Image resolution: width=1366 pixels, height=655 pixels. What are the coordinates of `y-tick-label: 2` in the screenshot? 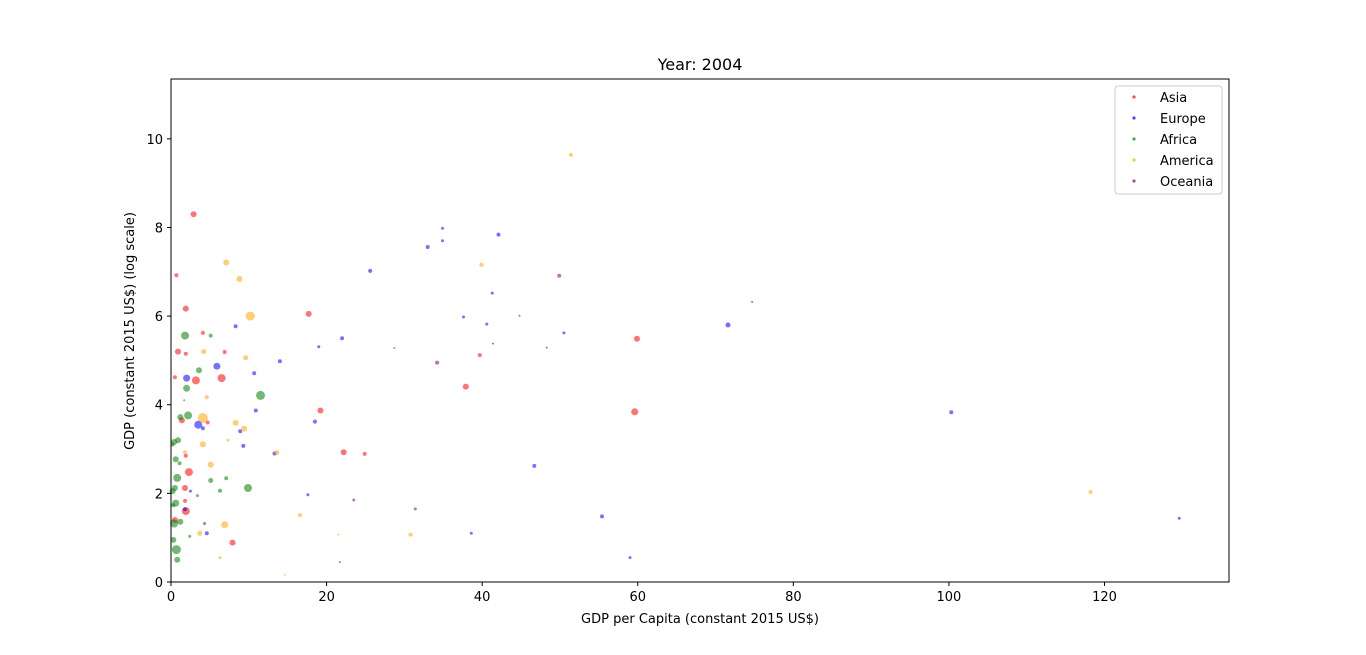 It's located at (159, 494).